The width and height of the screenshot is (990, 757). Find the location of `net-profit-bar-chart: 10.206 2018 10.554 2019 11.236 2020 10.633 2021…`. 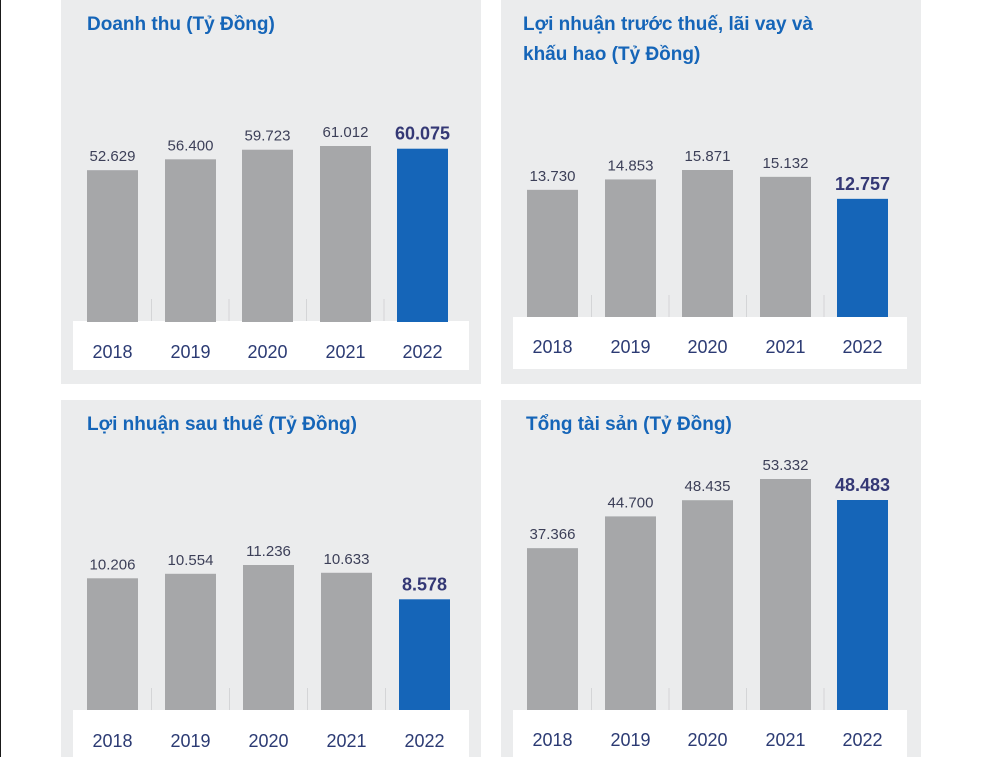

net-profit-bar-chart: 10.206 2018 10.554 2019 11.236 2020 10.633 2021… is located at coordinates (271, 650).